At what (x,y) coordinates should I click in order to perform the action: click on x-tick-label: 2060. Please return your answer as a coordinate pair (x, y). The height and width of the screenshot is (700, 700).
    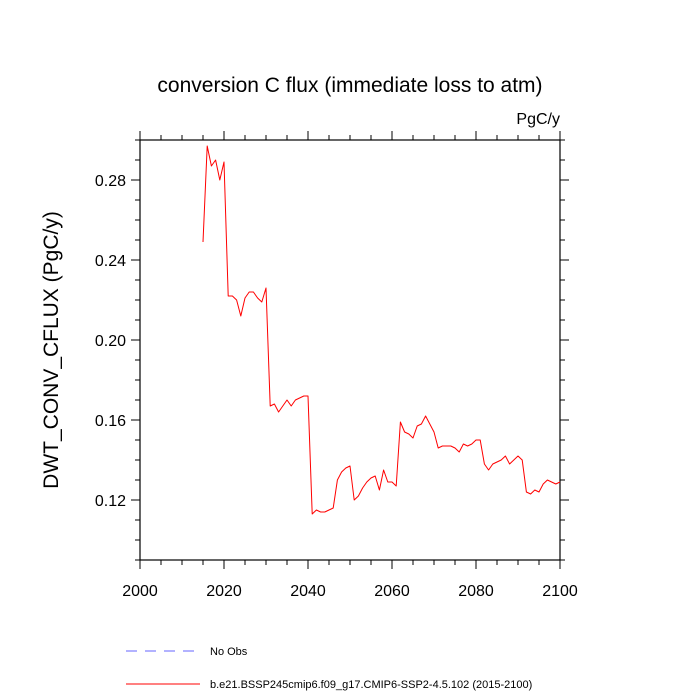
    Looking at the image, I should click on (392, 591).